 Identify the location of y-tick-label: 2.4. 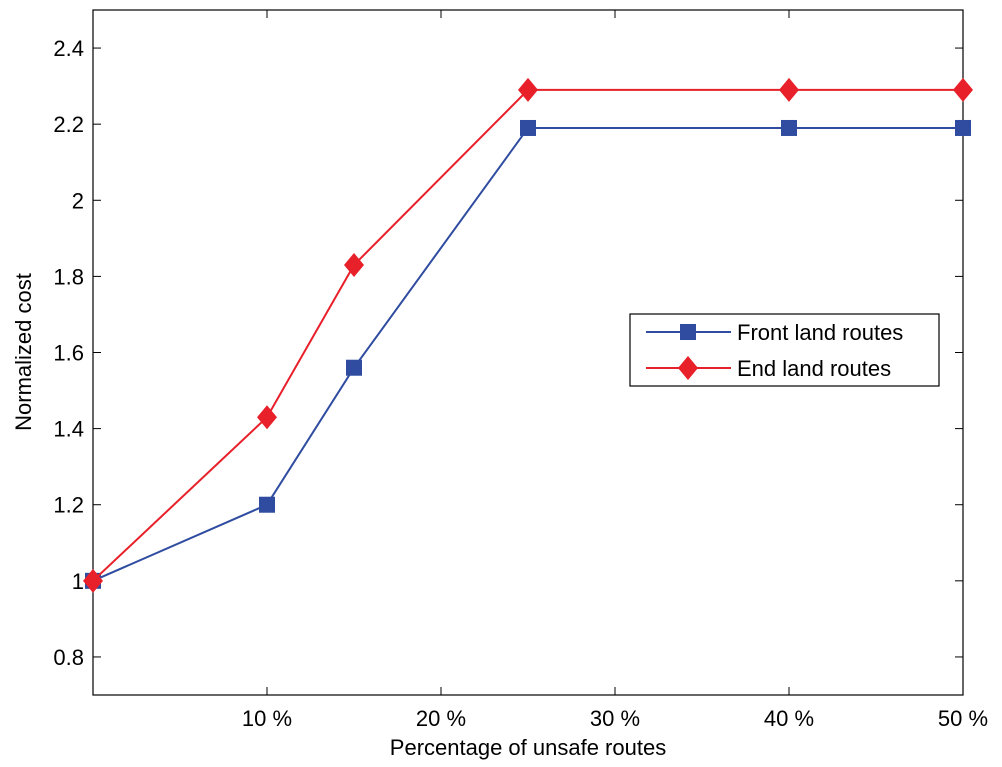
(68, 48).